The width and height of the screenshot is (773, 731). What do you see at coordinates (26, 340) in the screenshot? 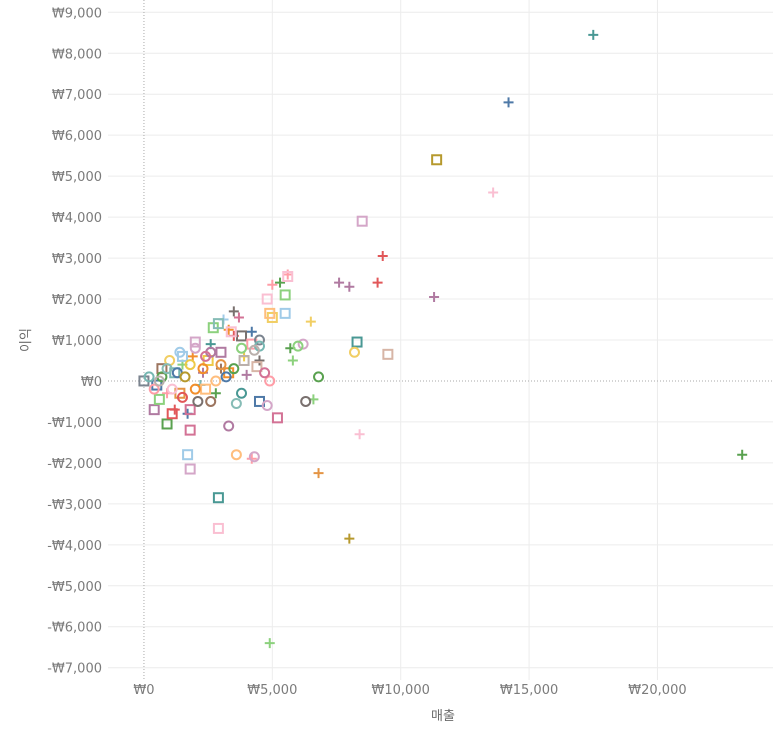
I see `y-axis-title: 이익` at bounding box center [26, 340].